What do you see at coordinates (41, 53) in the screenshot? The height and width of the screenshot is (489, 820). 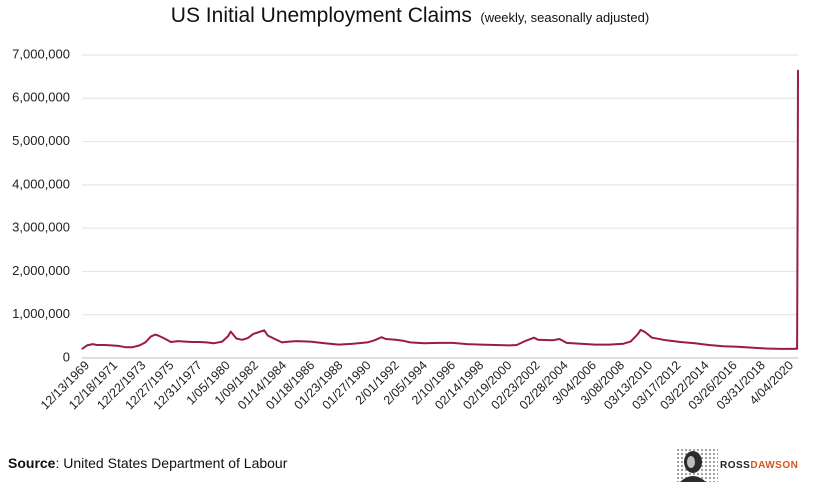 I see `y-tick-label: 7,000,000` at bounding box center [41, 53].